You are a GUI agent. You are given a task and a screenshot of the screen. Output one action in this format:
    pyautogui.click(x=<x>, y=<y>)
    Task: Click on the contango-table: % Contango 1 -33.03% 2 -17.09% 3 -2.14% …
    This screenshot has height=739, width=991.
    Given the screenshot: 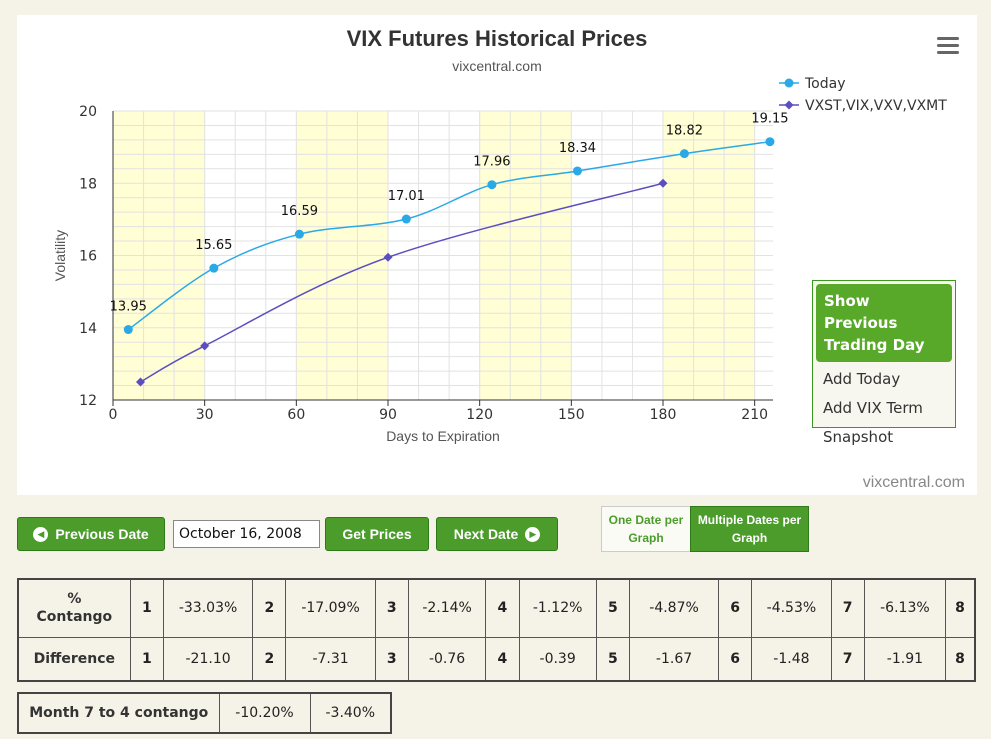 What is the action you would take?
    pyautogui.click(x=496, y=630)
    